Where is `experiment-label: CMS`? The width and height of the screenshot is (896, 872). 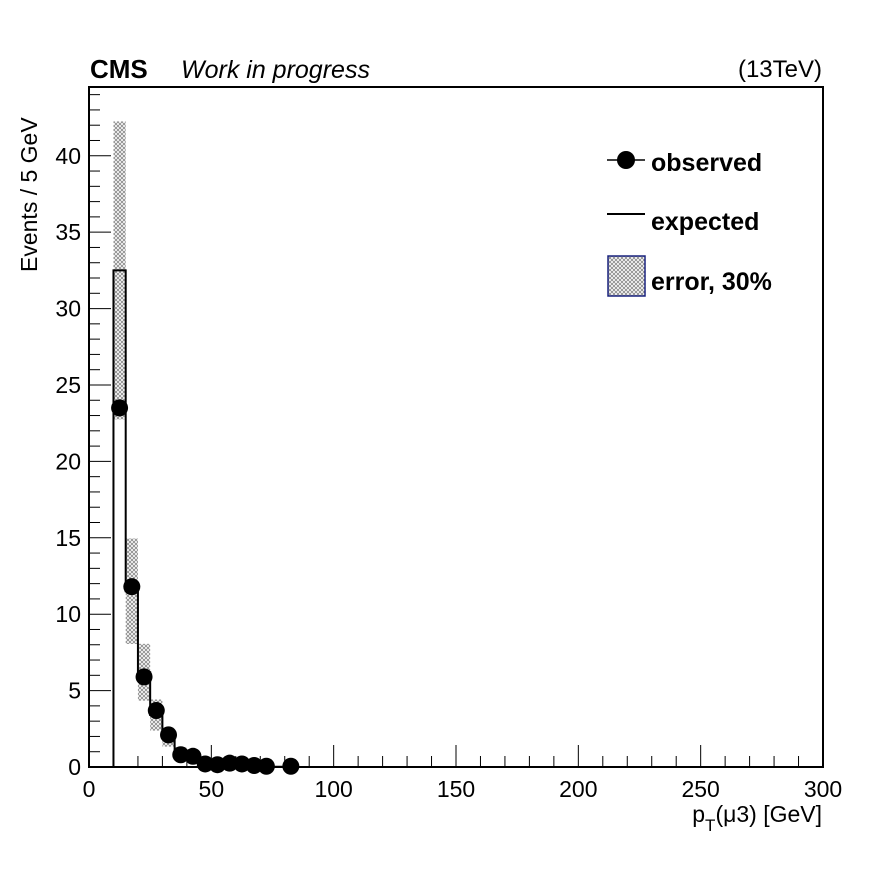 experiment-label: CMS is located at coordinates (119, 69).